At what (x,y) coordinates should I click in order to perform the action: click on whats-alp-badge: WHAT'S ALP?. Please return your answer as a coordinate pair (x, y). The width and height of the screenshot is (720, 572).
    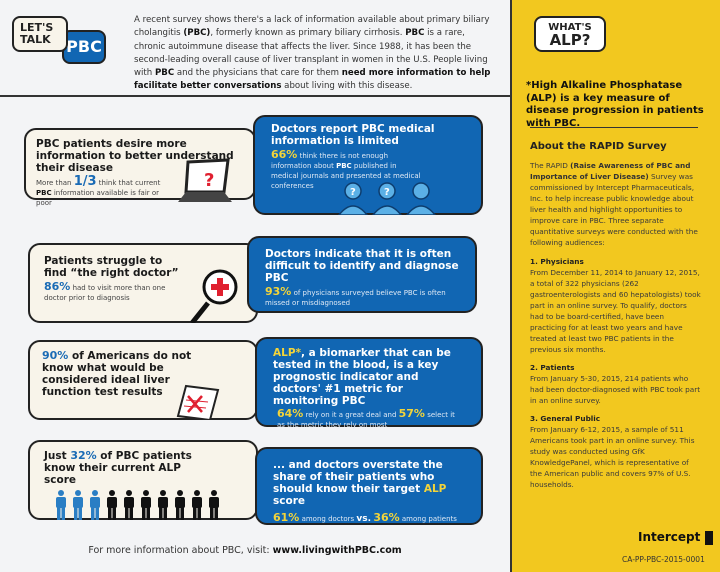
    Looking at the image, I should click on (570, 34).